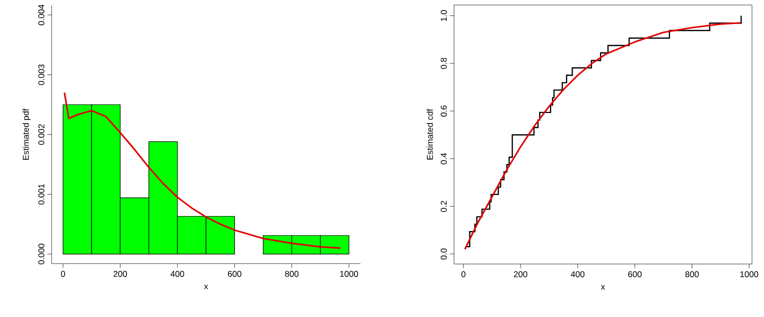  What do you see at coordinates (41, 74) in the screenshot?
I see `y-tick-label: 0.003` at bounding box center [41, 74].